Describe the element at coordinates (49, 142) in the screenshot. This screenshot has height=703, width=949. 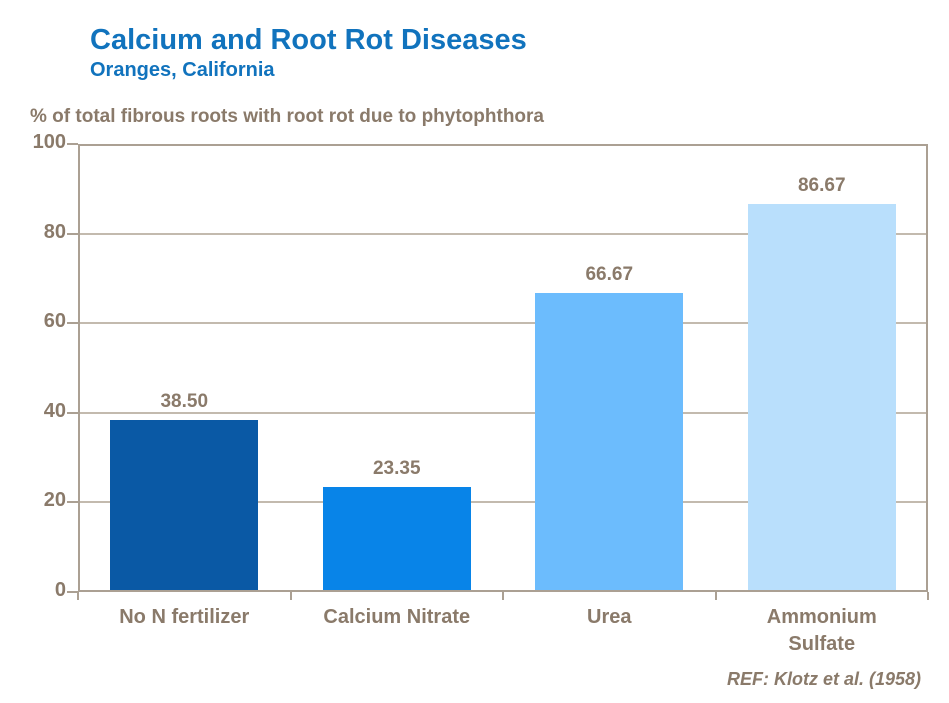
I see `y-tick-label: 100` at that location.